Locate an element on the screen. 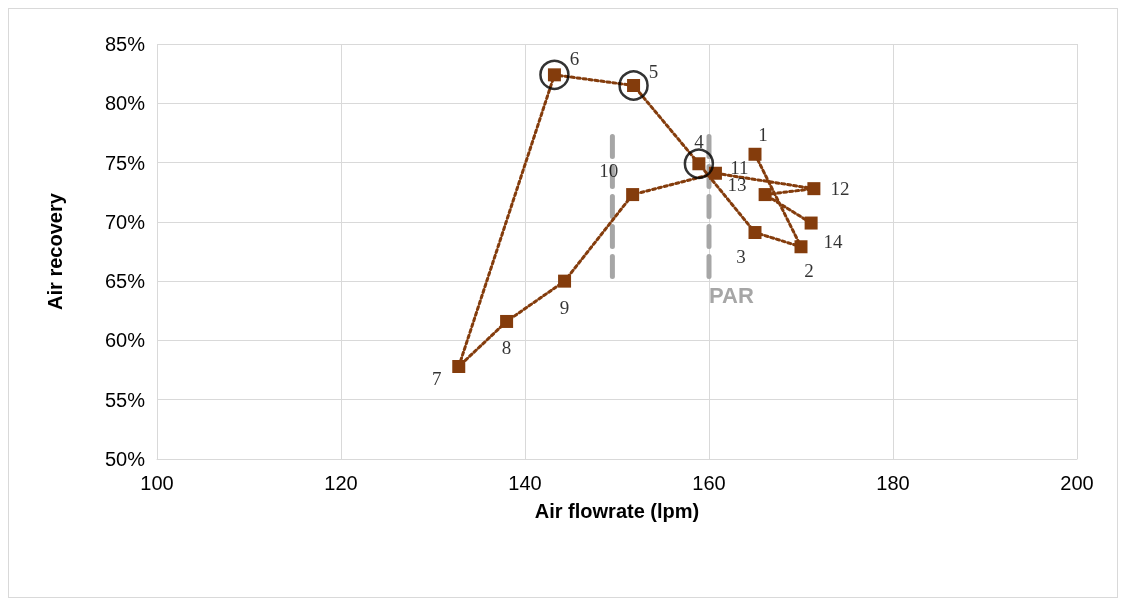  x-tick-label: 180 is located at coordinates (893, 483).